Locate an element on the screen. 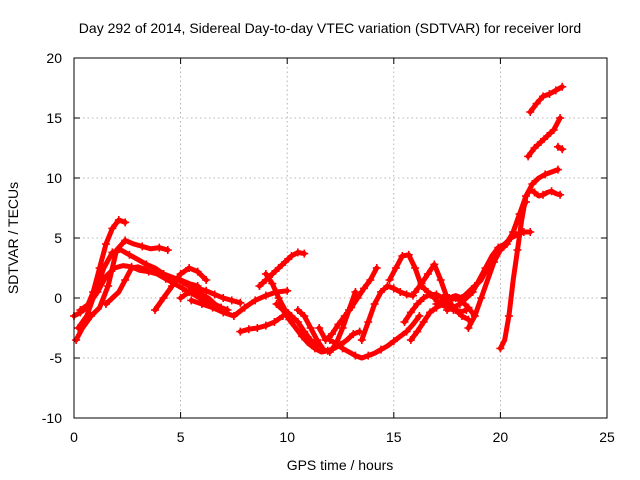 The image size is (640, 480). x-tick-label: 25 is located at coordinates (607, 437).